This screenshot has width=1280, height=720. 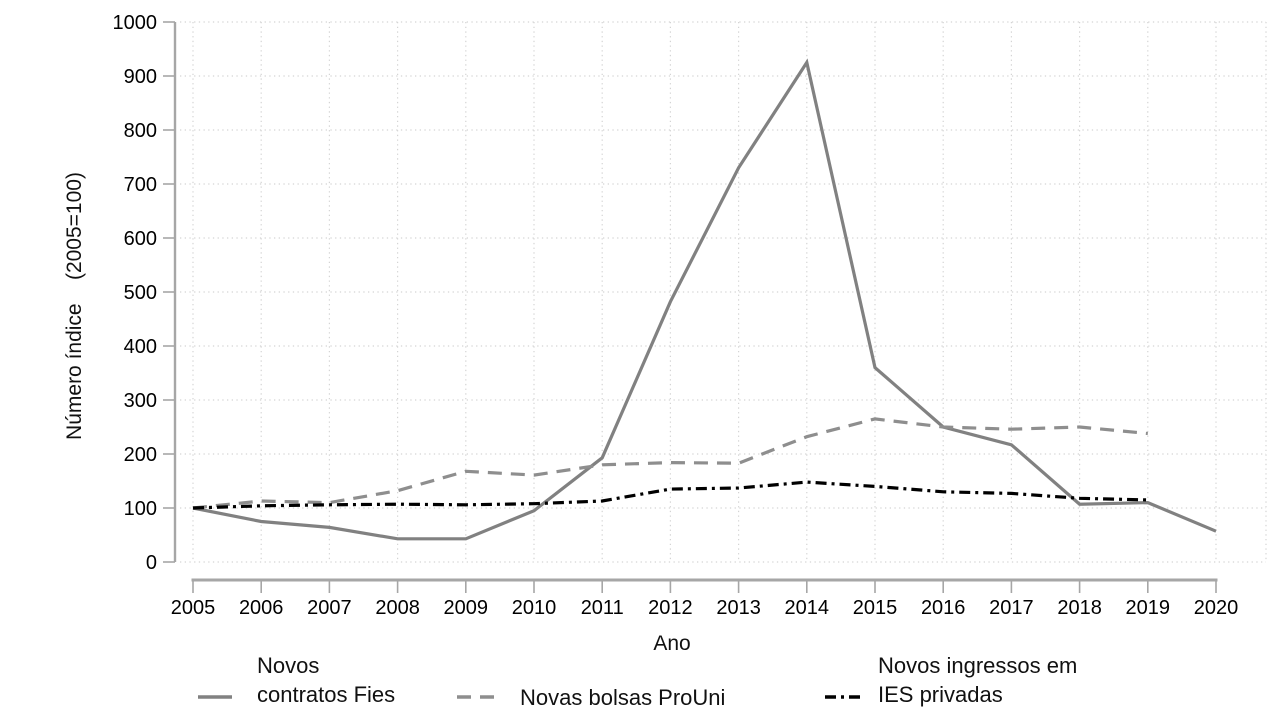 I want to click on x-axis-title: Ano, so click(x=672, y=643).